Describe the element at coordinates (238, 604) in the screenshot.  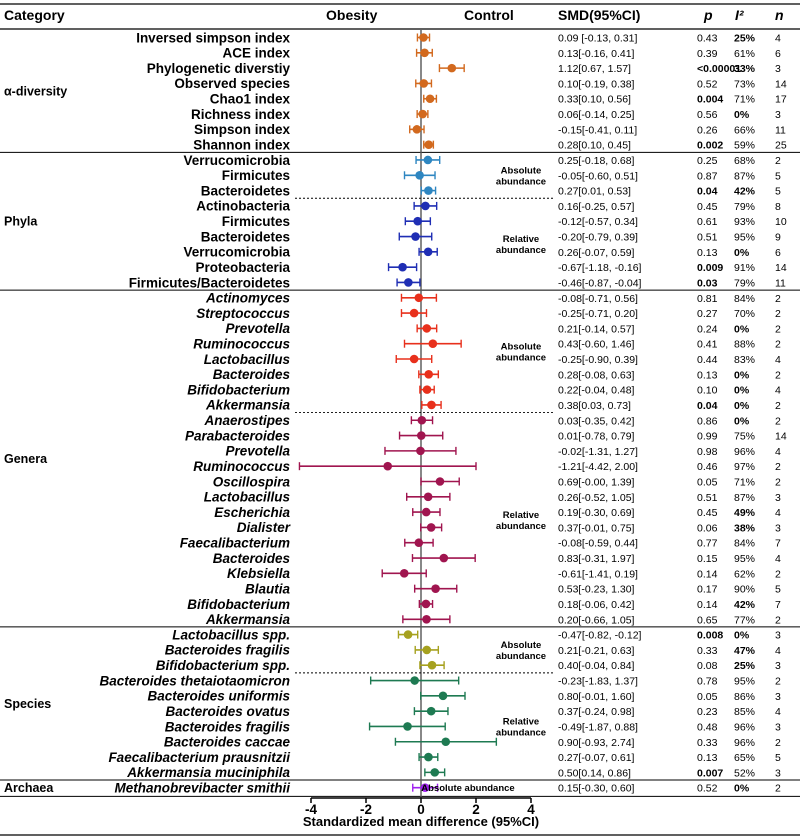
I see `row-label: Bifidobacterium` at that location.